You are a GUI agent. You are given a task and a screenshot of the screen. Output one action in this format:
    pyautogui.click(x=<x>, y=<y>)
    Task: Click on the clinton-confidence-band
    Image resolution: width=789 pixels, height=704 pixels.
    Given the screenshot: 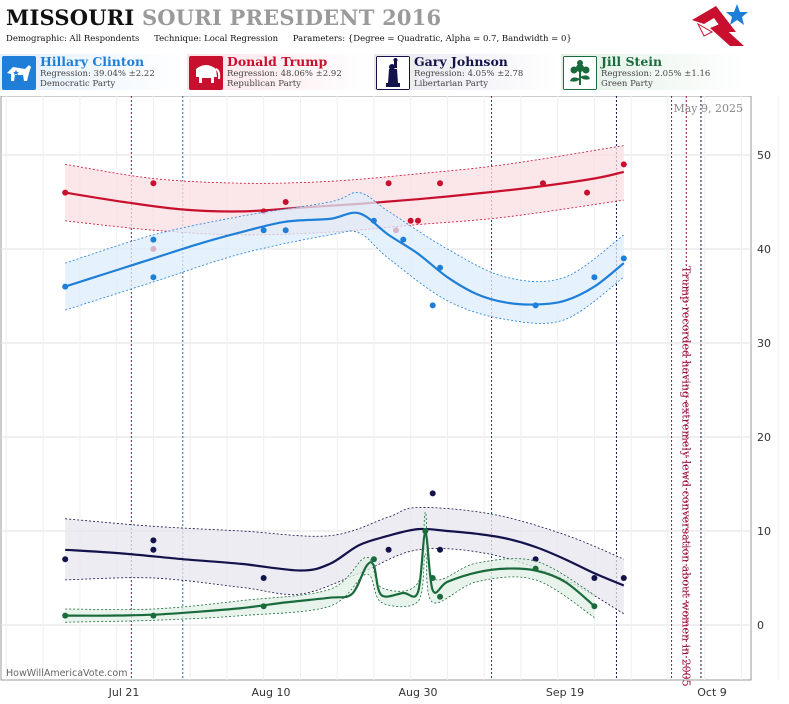 What is the action you would take?
    pyautogui.click(x=344, y=258)
    